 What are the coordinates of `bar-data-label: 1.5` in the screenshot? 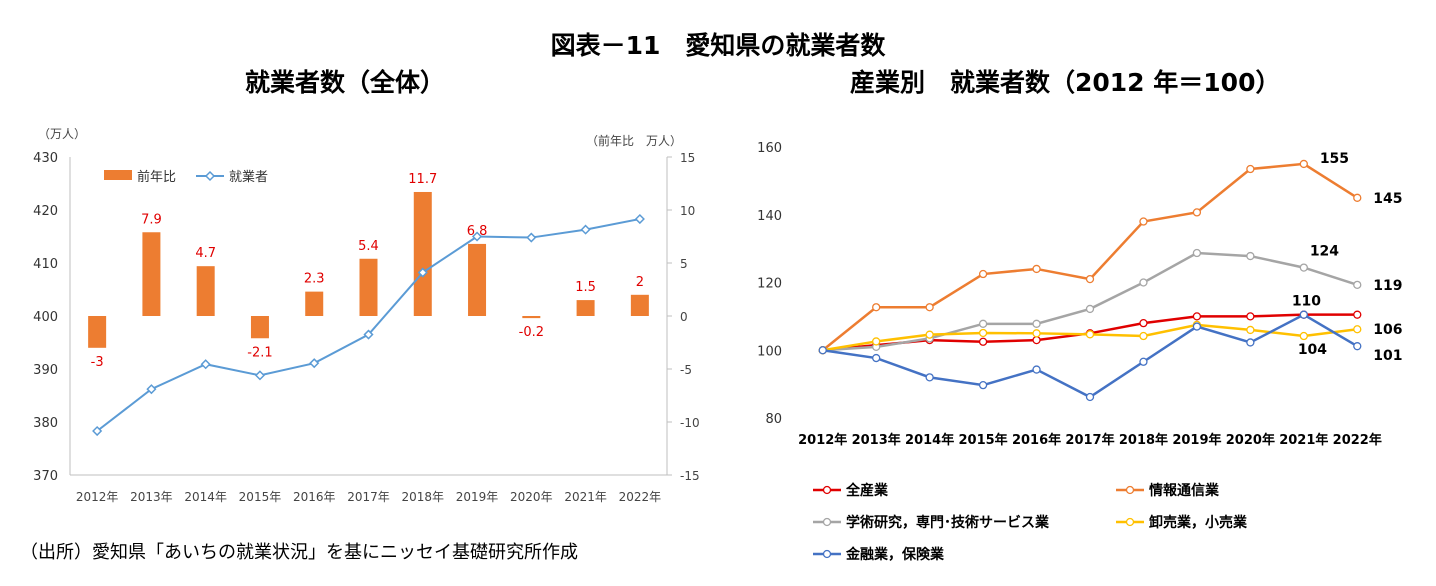 It's located at (585, 287).